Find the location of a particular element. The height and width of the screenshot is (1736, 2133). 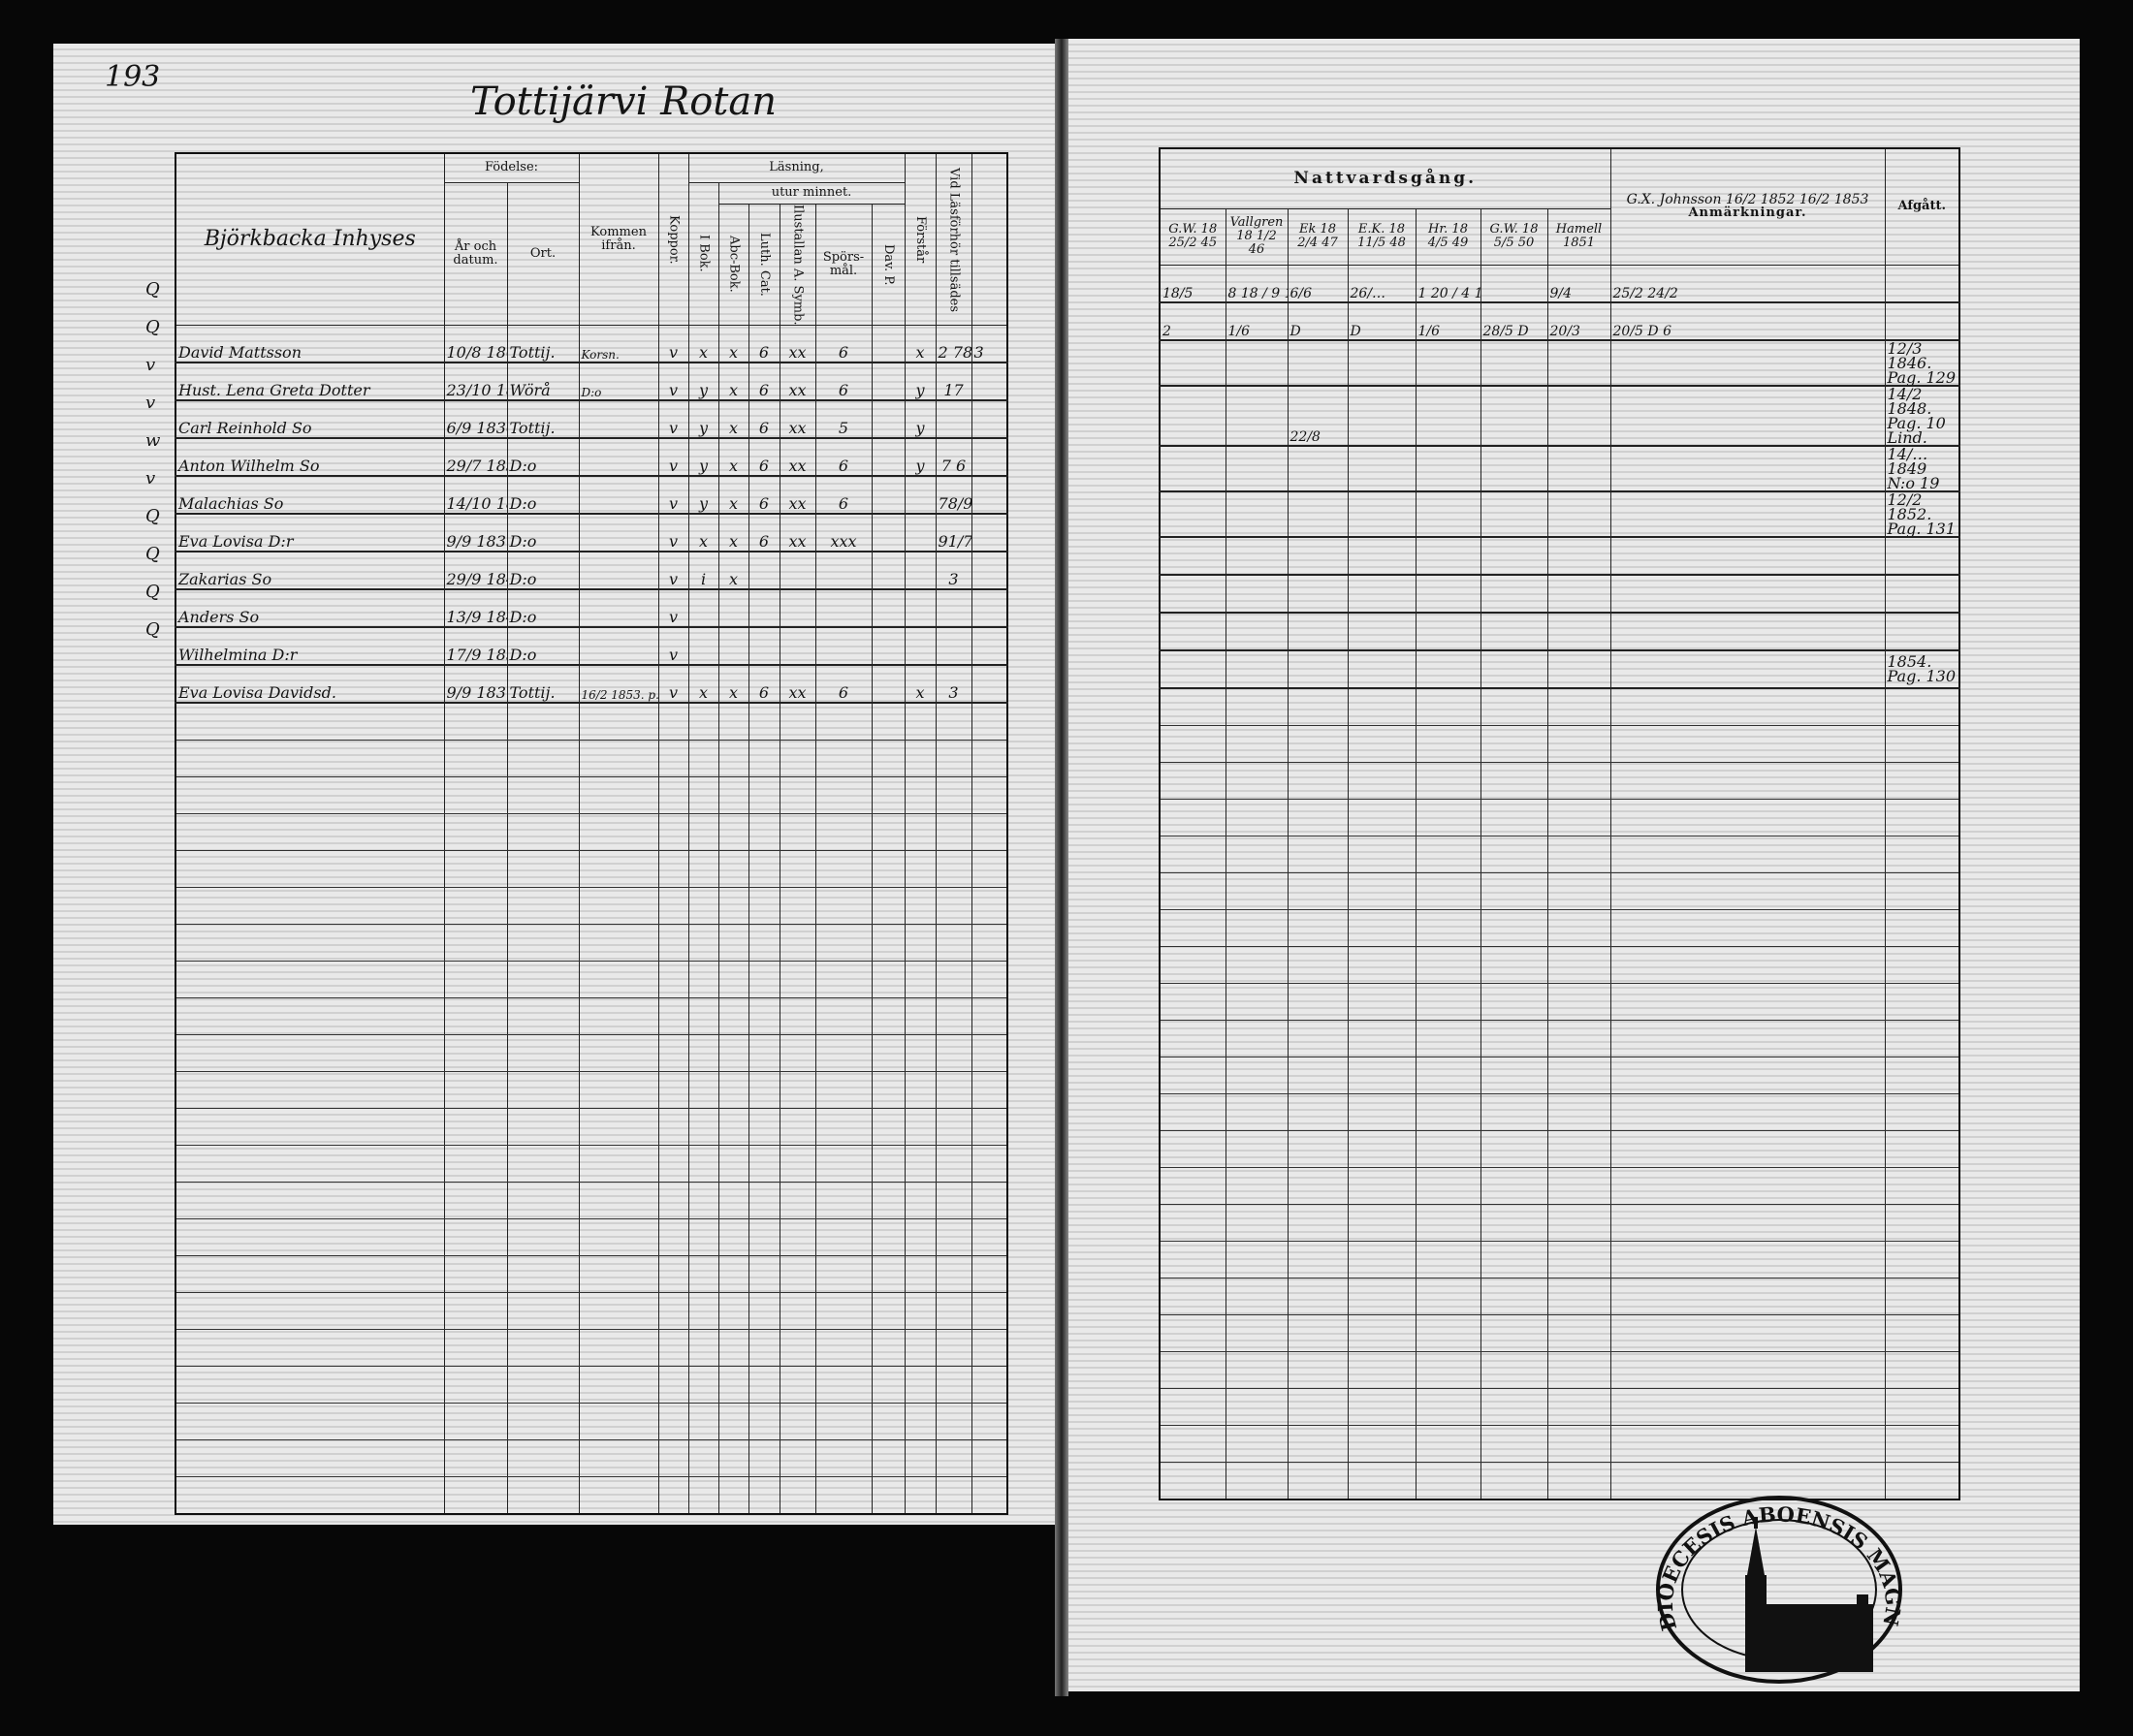

cell-abc-bok: x is located at coordinates (733, 382).